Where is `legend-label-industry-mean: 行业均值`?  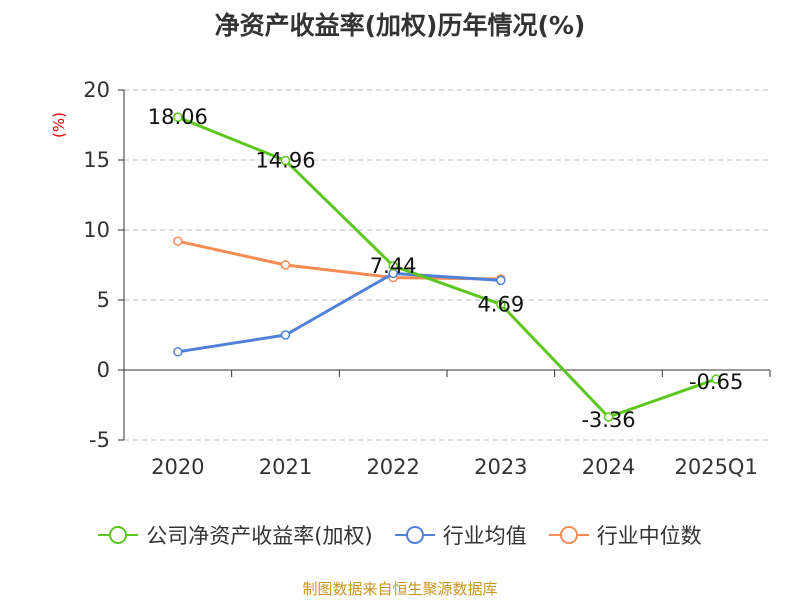 legend-label-industry-mean: 行业均值 is located at coordinates (484, 536).